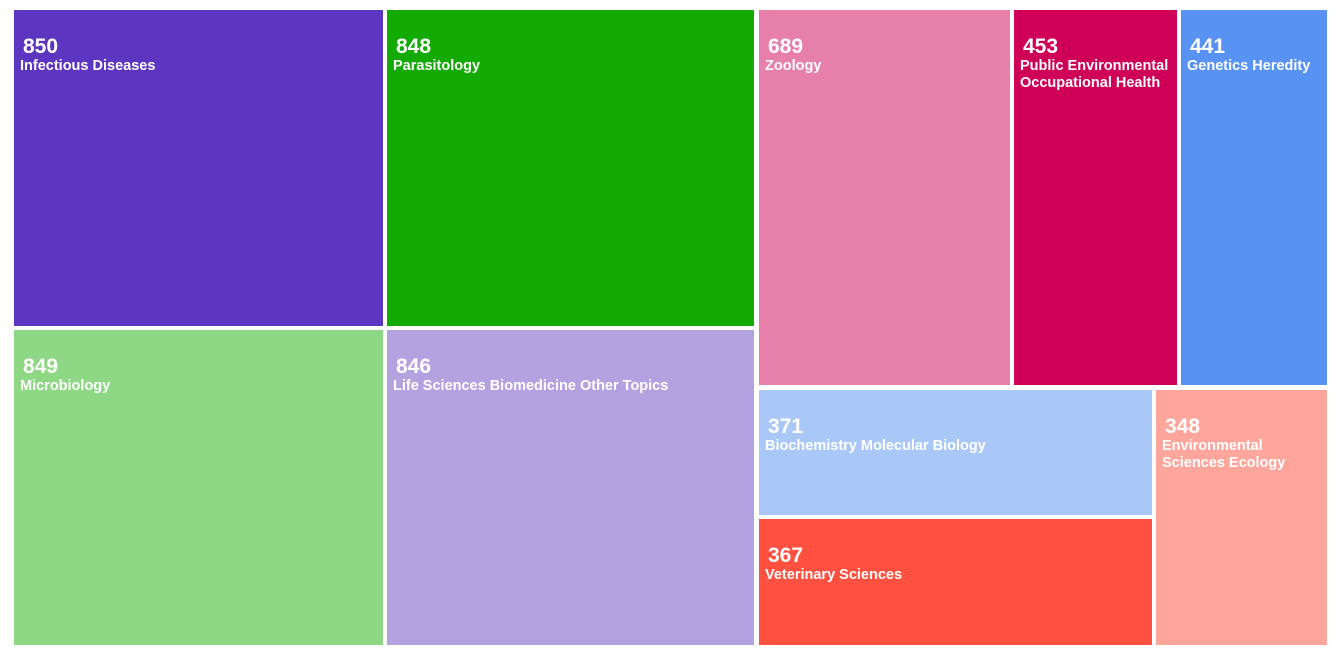 The height and width of the screenshot is (659, 1339). Describe the element at coordinates (875, 446) in the screenshot. I see `tile-label: Biochemistry Molecular Biology` at that location.